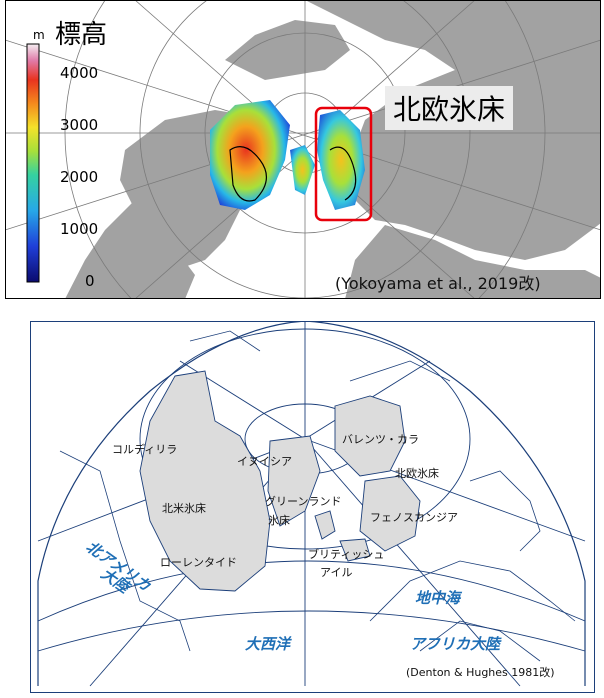 Image resolution: width=604 pixels, height=698 pixels. Describe the element at coordinates (343, 164) in the screenshot. I see `scandinavian-highlight-box` at that location.